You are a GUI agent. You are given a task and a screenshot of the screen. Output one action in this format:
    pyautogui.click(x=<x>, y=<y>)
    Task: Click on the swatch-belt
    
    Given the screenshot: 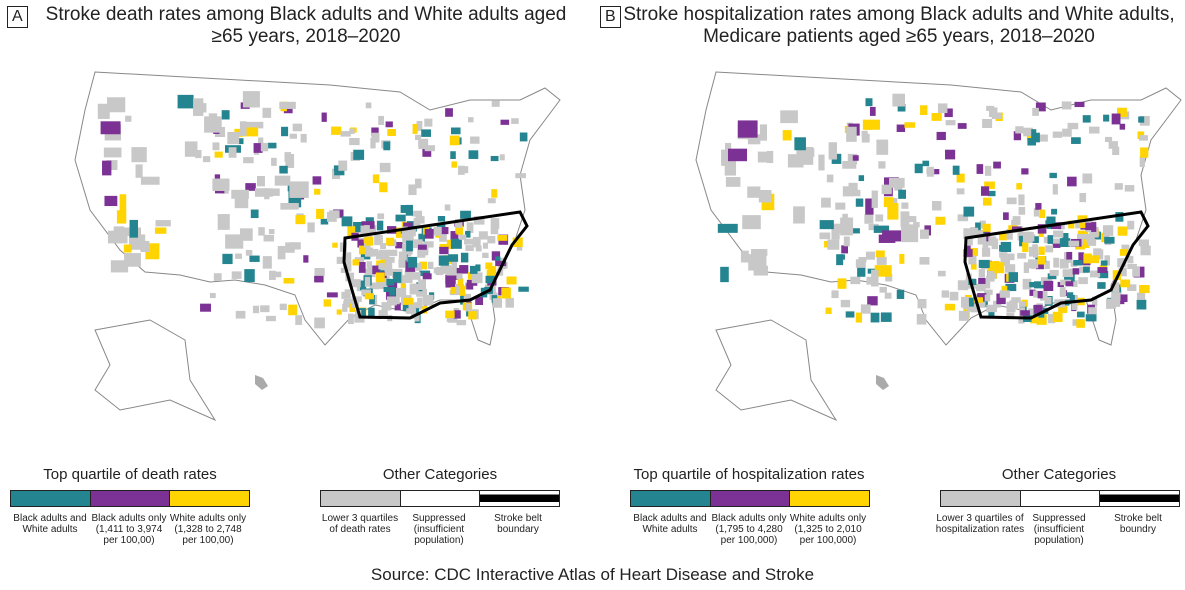 What is the action you would take?
    pyautogui.click(x=520, y=498)
    